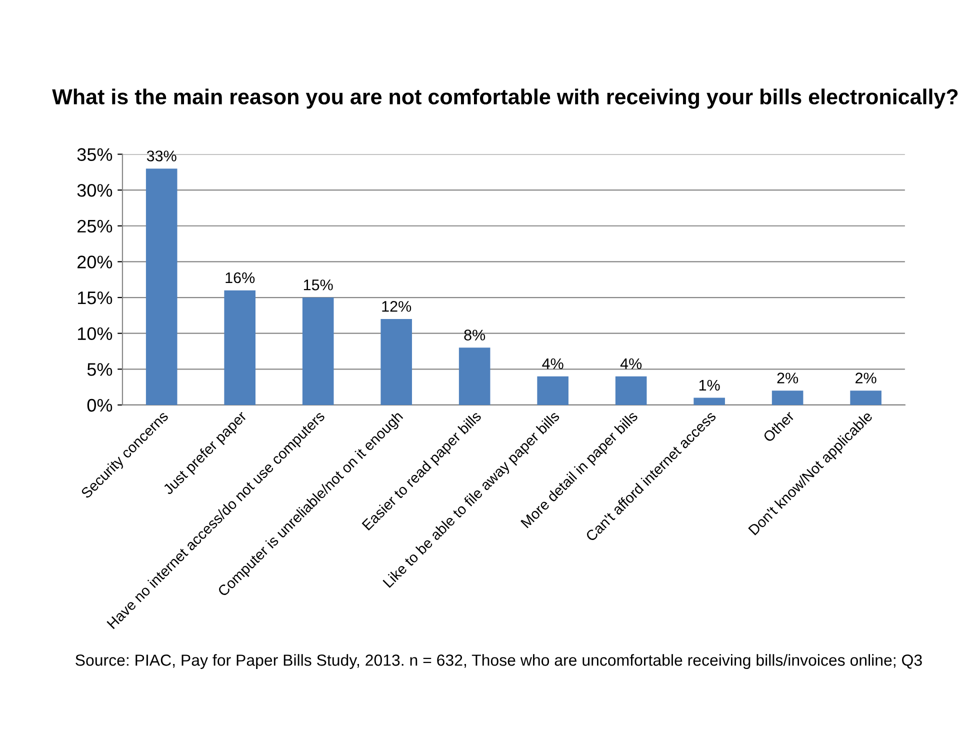 Image resolution: width=972 pixels, height=731 pixels. What do you see at coordinates (95, 226) in the screenshot?
I see `y-tick-label: 25%` at bounding box center [95, 226].